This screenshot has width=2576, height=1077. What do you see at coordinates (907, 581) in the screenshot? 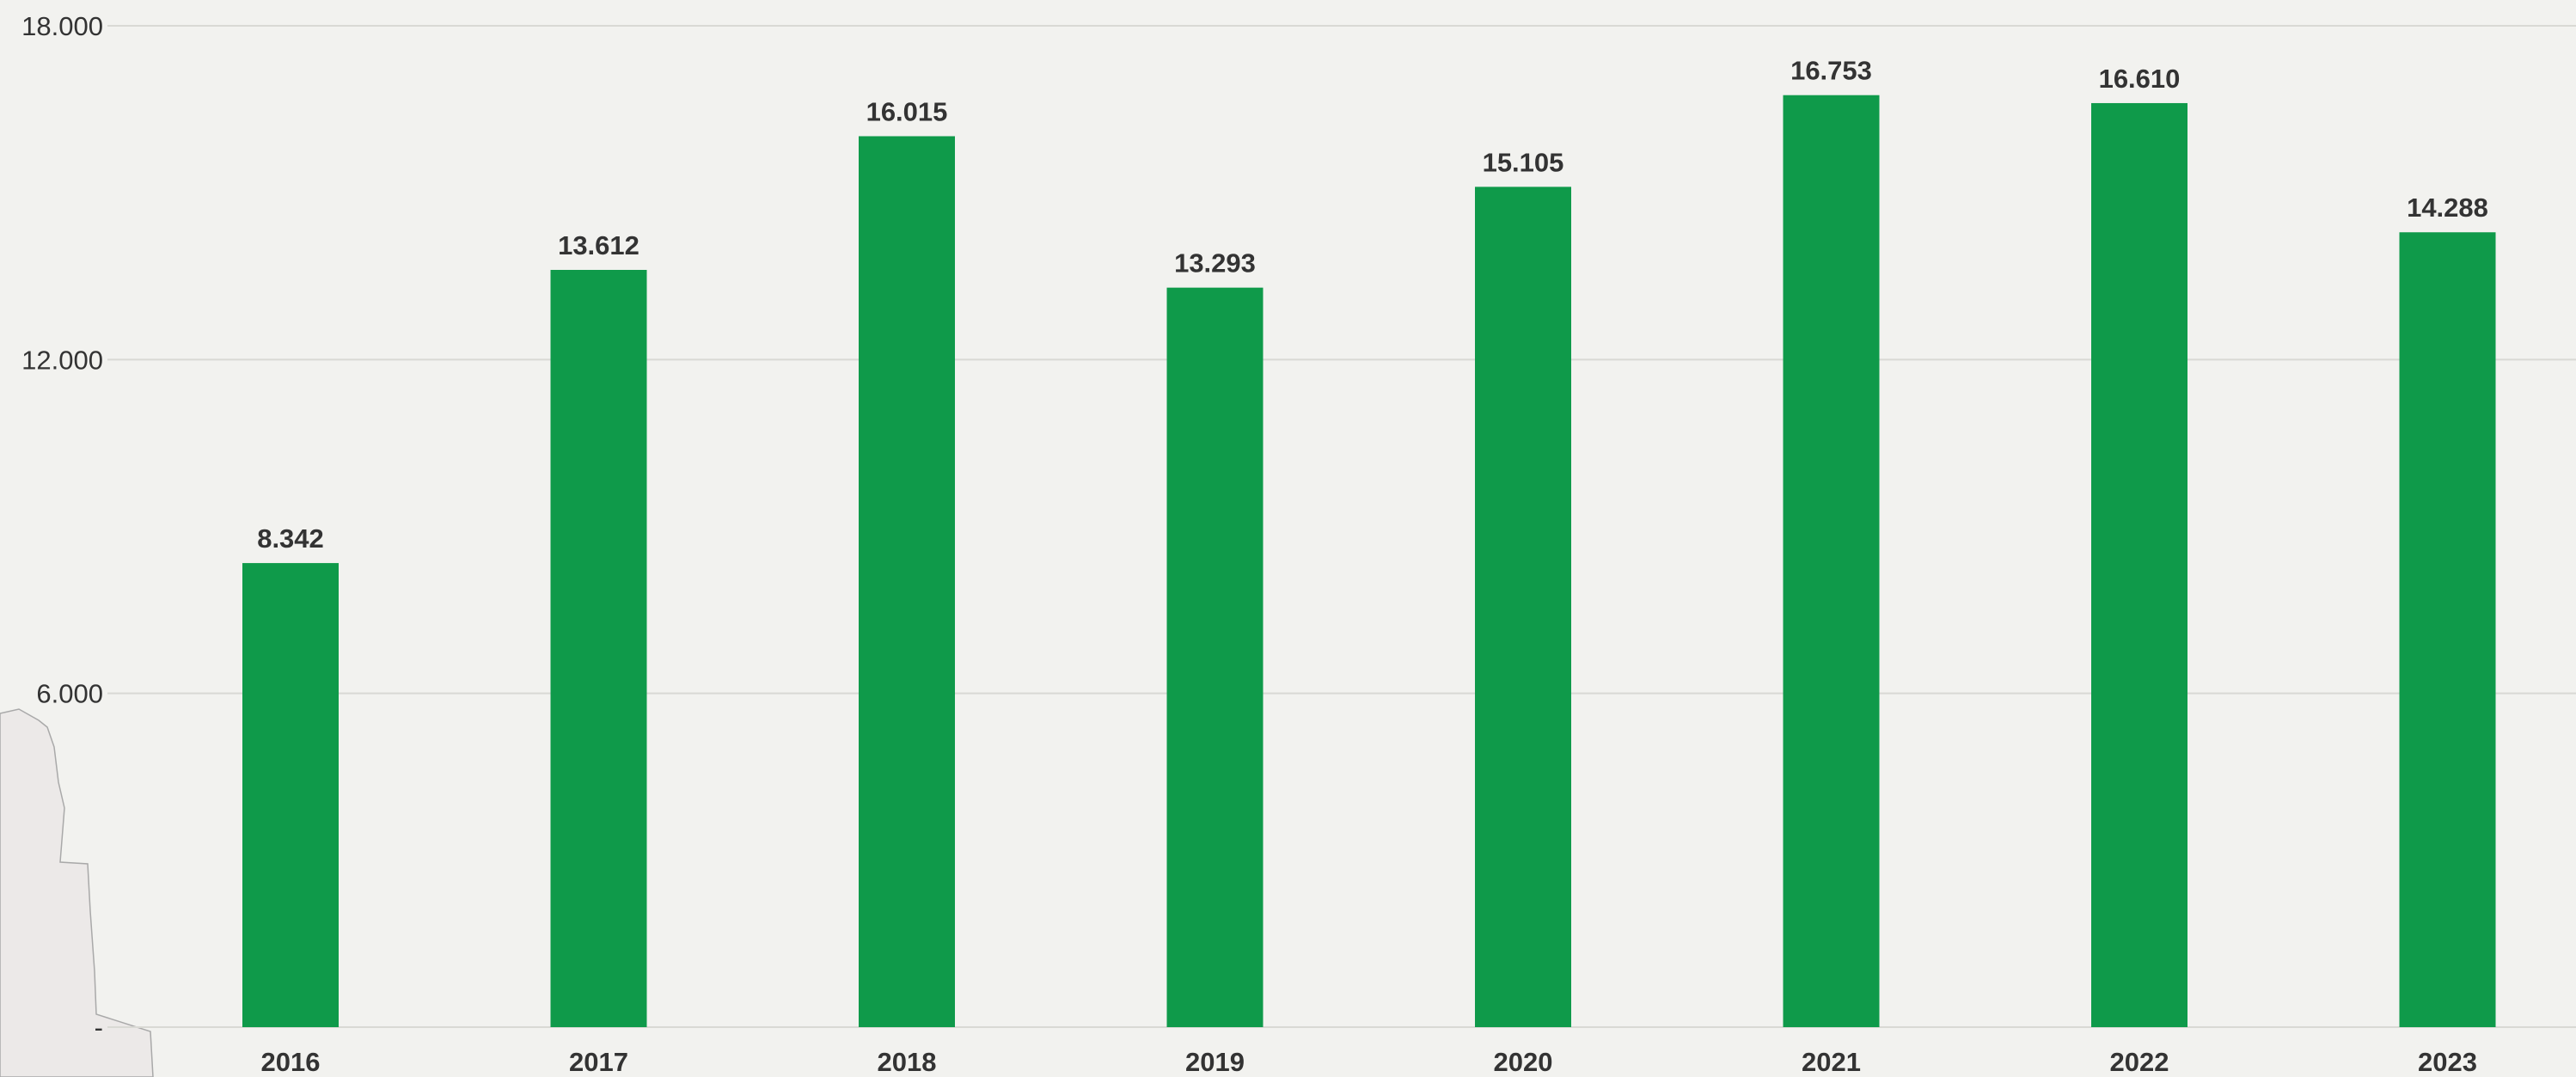
I see `bar-2018` at bounding box center [907, 581].